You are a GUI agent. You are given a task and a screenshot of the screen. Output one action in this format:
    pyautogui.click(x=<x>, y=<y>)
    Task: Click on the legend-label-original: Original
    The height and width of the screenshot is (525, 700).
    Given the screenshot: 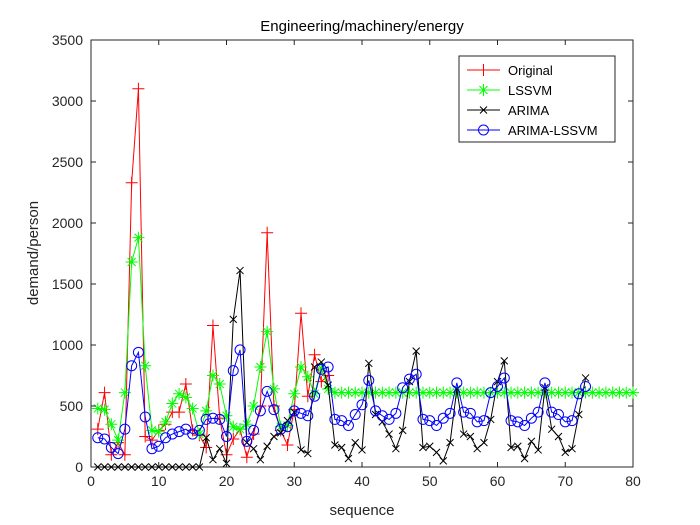 What is the action you would take?
    pyautogui.click(x=530, y=70)
    